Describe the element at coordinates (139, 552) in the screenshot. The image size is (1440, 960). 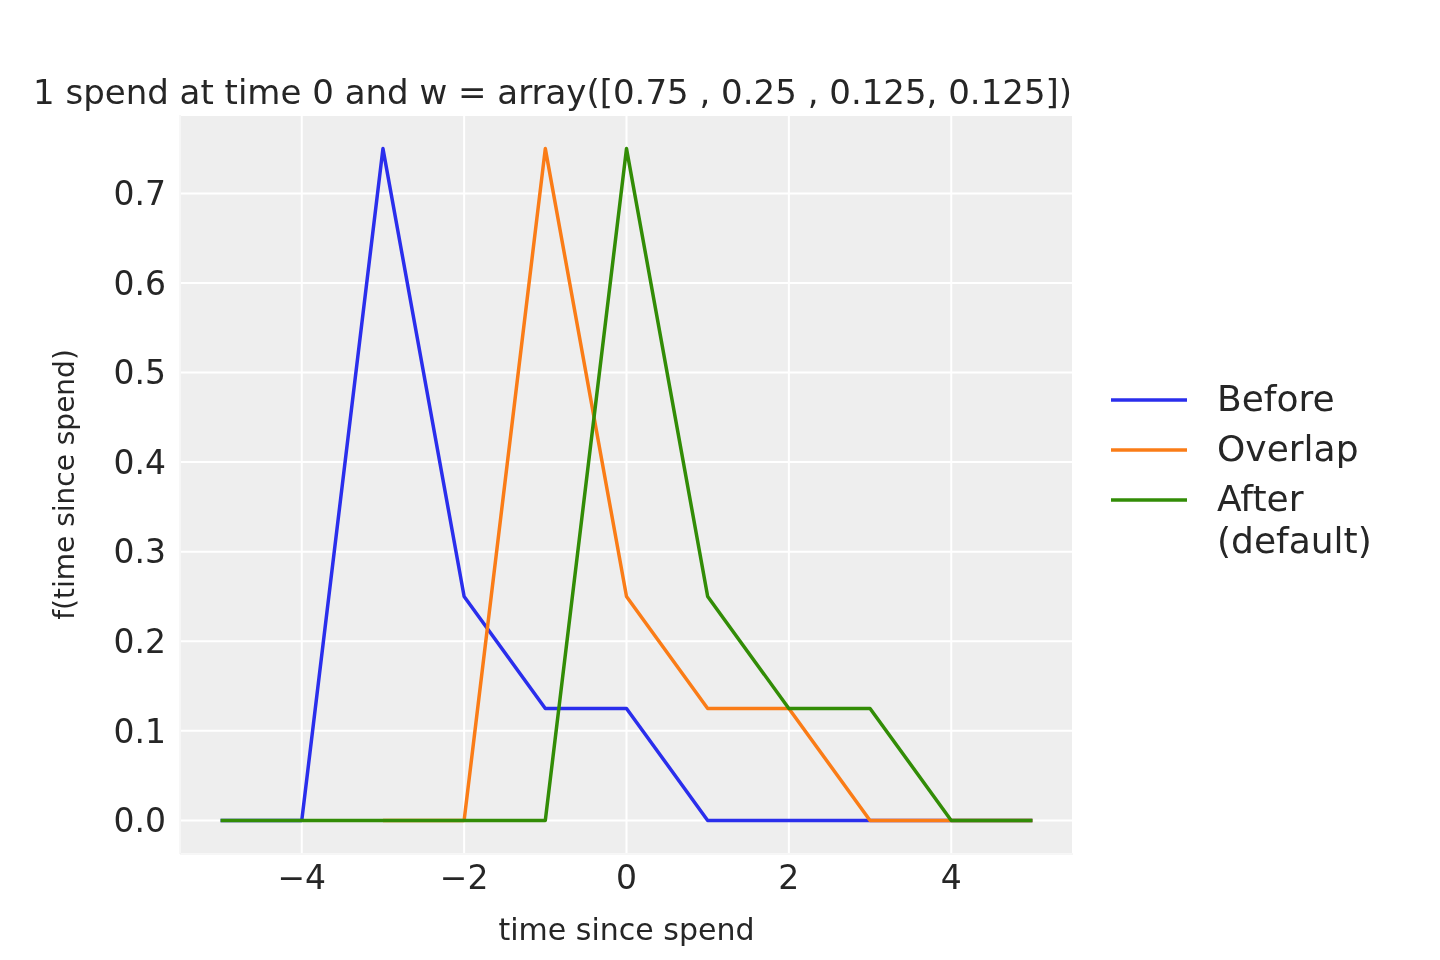
I see `y-tick-label: 0.3` at that location.